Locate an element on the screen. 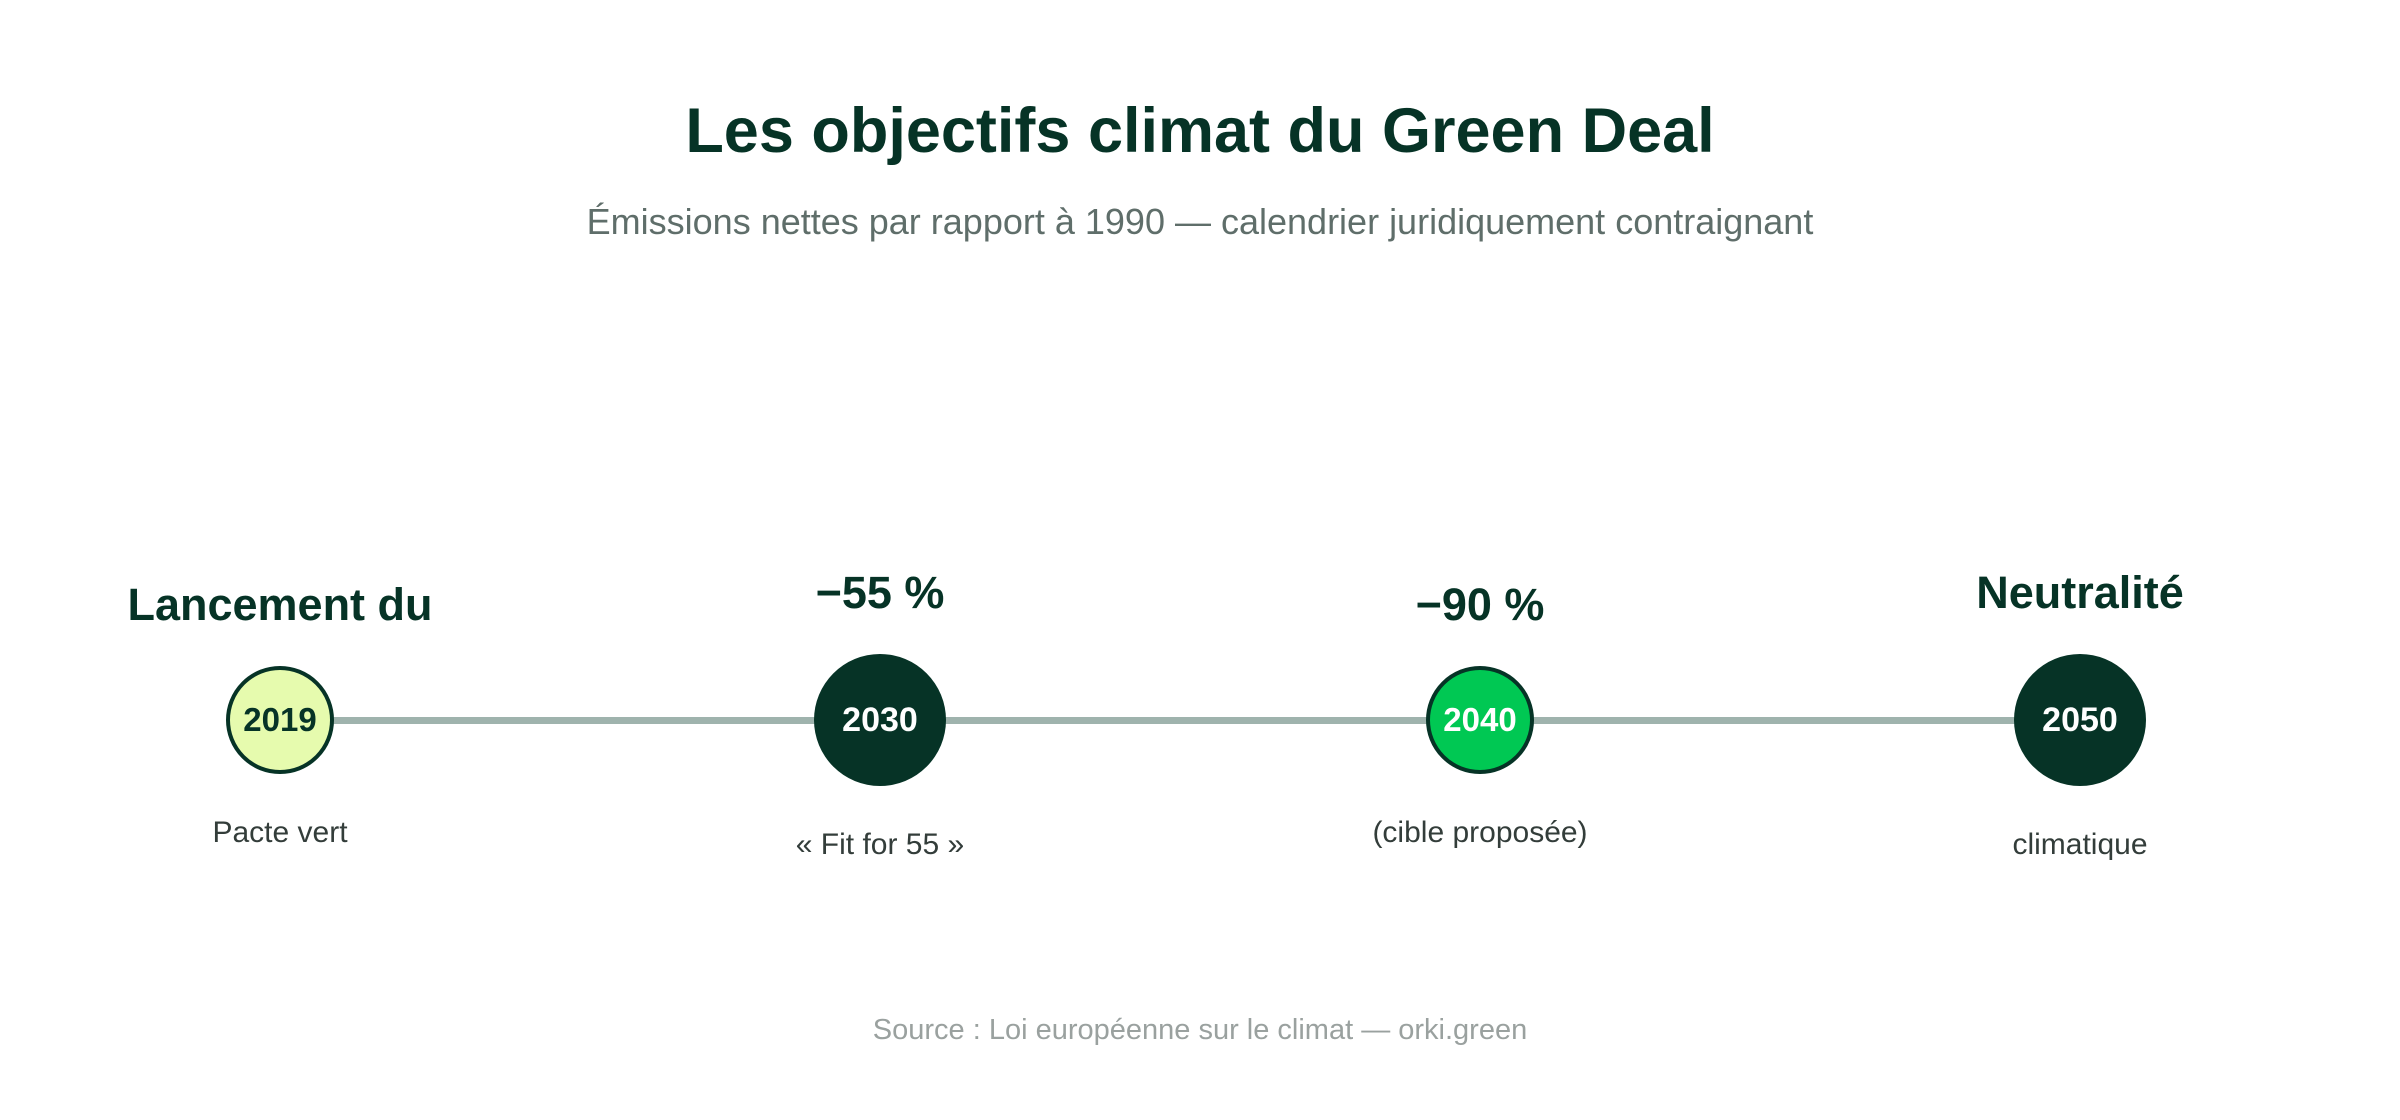 This screenshot has width=2400, height=1120. milestone-node-2019: 2019 is located at coordinates (280, 720).